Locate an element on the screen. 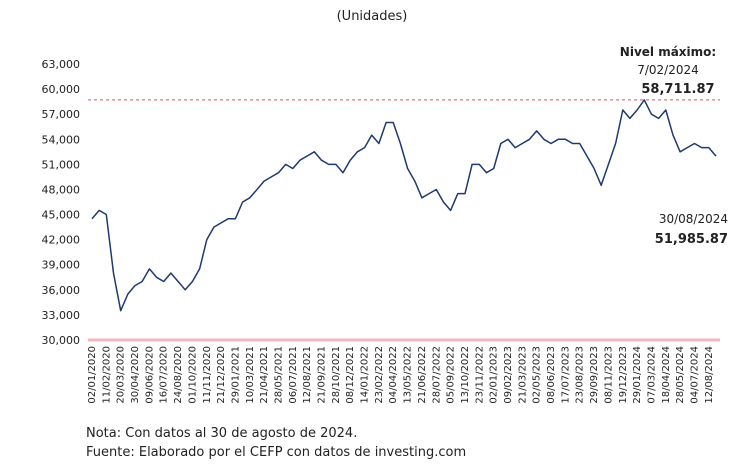 The image size is (744, 465). x-tick-label: 28/07/2022 is located at coordinates (436, 375).